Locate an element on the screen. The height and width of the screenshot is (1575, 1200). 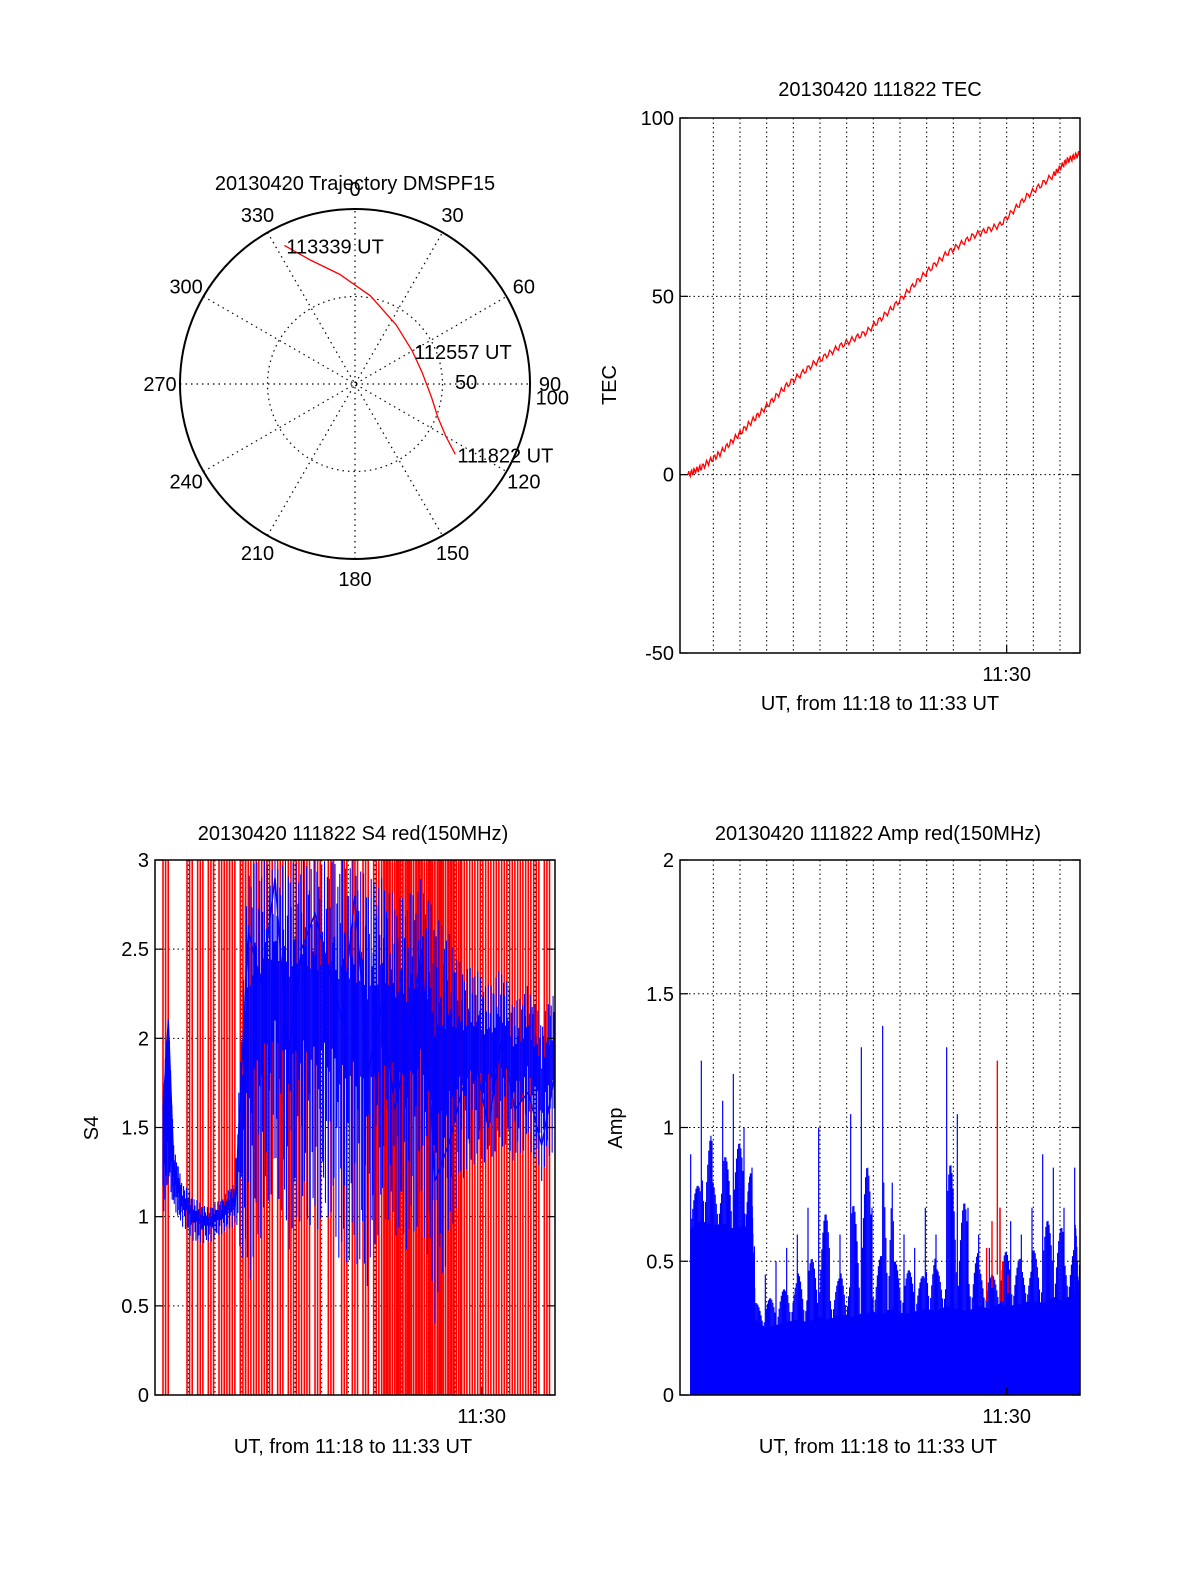
polar-angle-label: 300 is located at coordinates (185, 288).